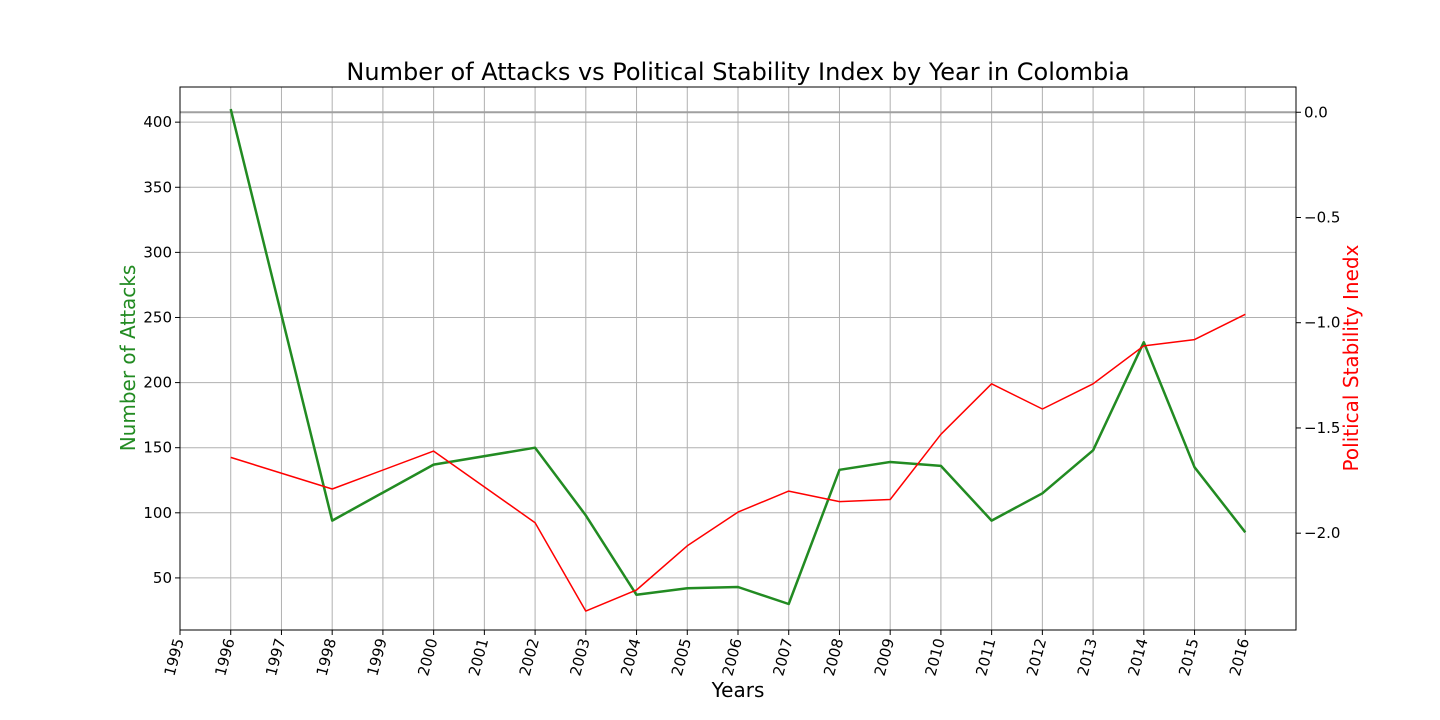 This screenshot has height=720, width=1440. Describe the element at coordinates (377, 657) in the screenshot. I see `x-tick-label: 1999` at that location.